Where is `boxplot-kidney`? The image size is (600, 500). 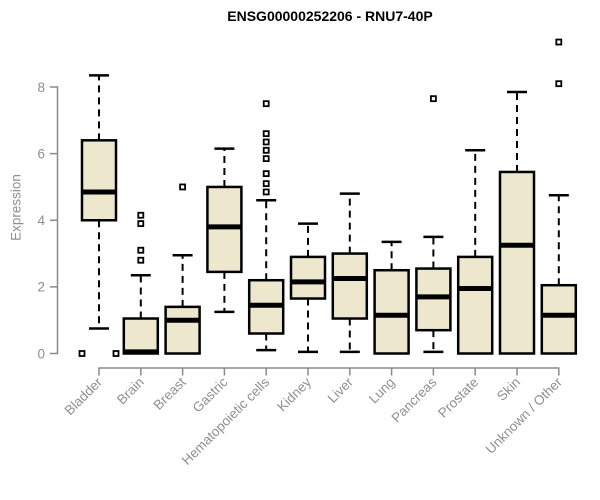
boxplot-kidney is located at coordinates (308, 288).